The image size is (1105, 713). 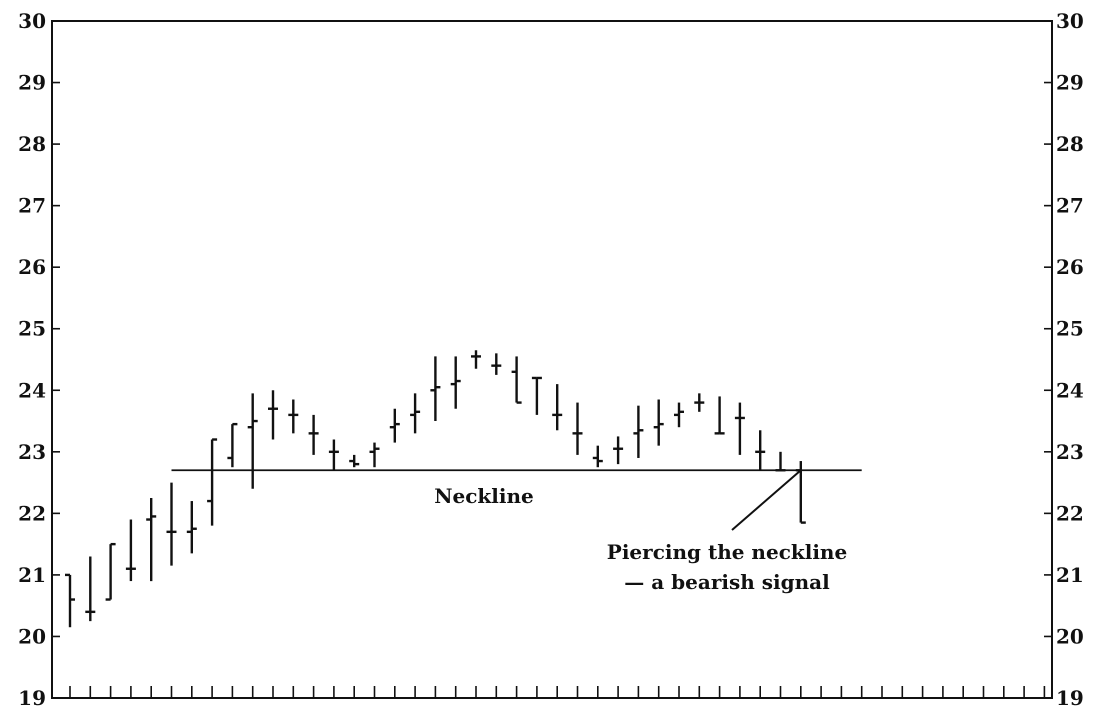 I want to click on y-tick-label-left: 26, so click(x=32, y=267).